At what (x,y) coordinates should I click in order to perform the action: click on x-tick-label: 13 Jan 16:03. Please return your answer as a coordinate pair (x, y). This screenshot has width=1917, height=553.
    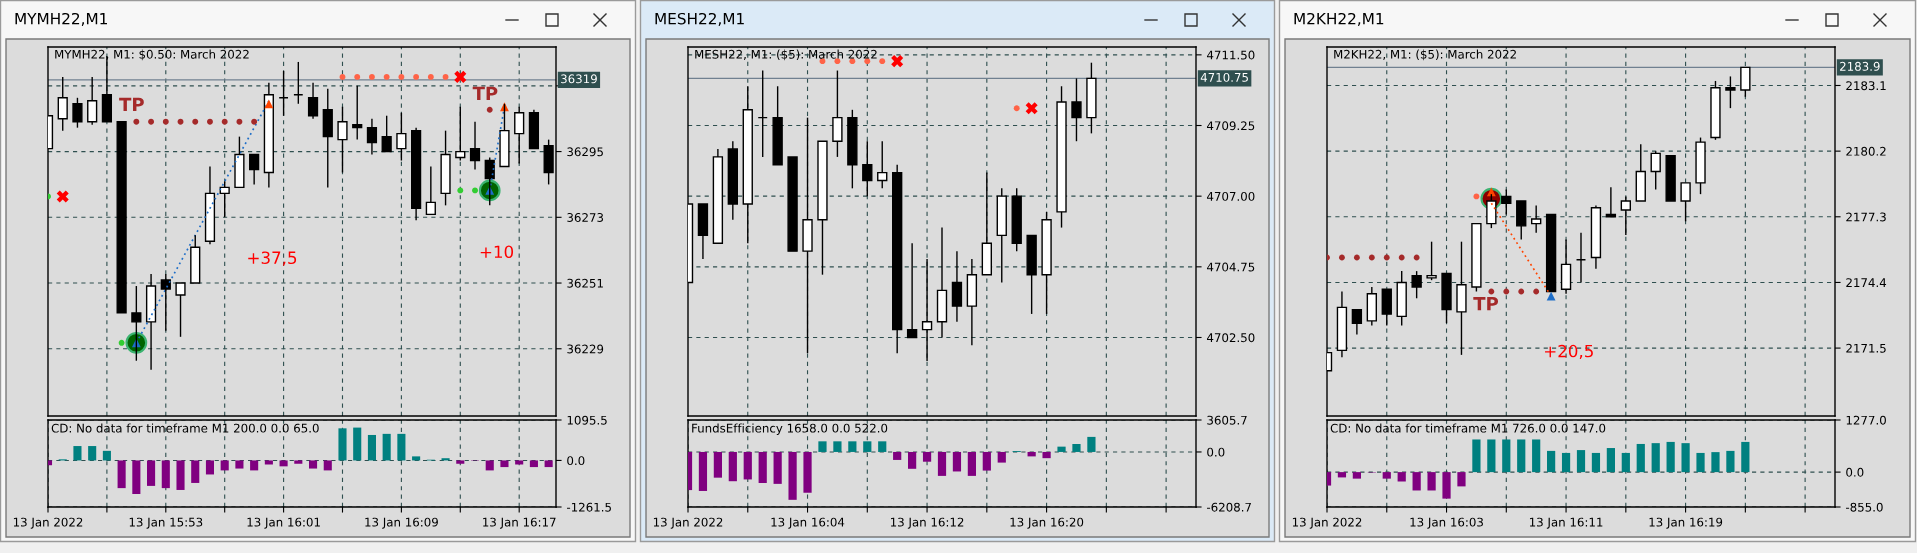
    Looking at the image, I should click on (1446, 523).